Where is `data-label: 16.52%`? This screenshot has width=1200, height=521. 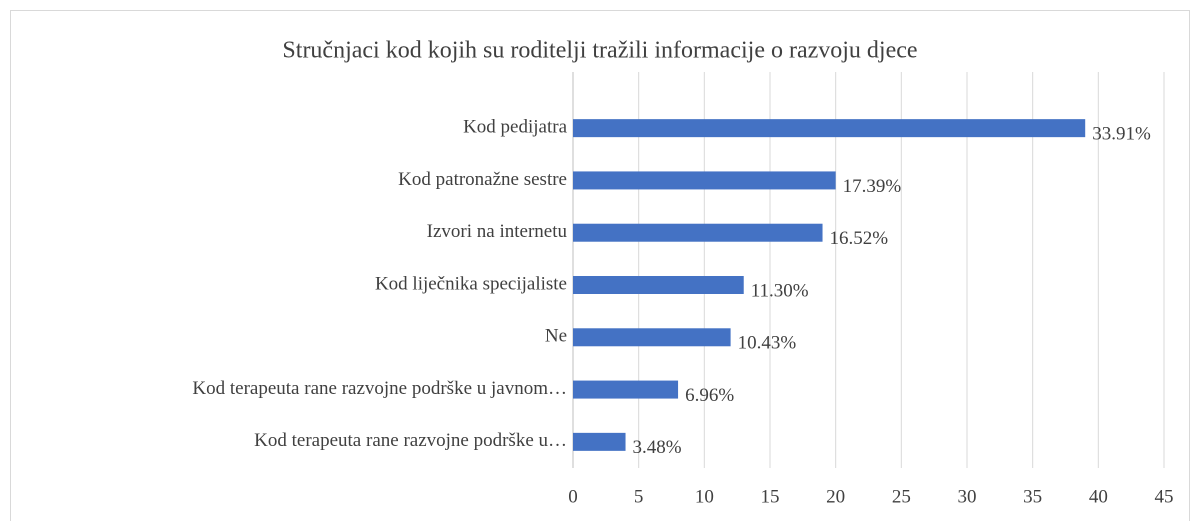
data-label: 16.52% is located at coordinates (859, 238).